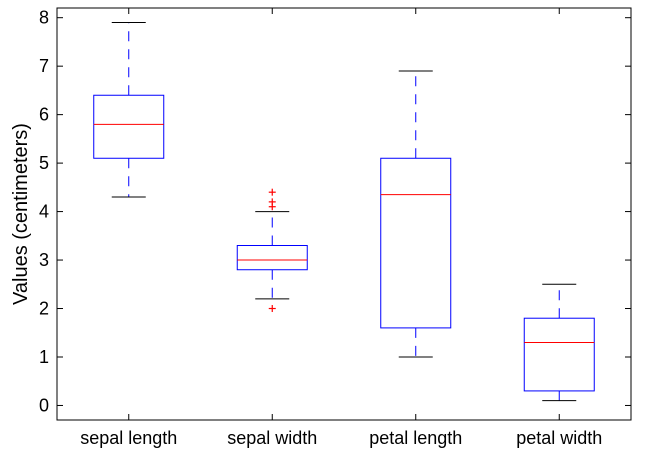  What do you see at coordinates (559, 438) in the screenshot?
I see `x-tick-label: petal width` at bounding box center [559, 438].